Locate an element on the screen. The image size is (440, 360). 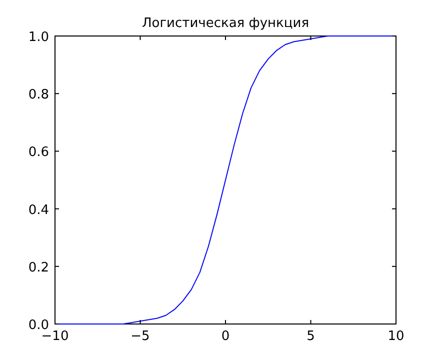
chart-title: Логистическая функция is located at coordinates (226, 23).